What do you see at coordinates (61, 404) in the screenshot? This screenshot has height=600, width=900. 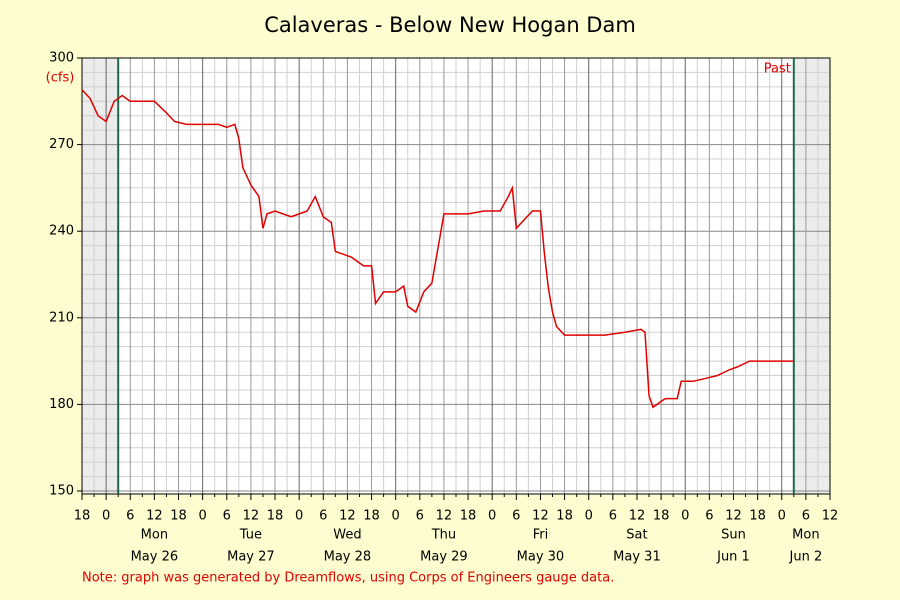 I see `y-tick-label: 180` at bounding box center [61, 404].